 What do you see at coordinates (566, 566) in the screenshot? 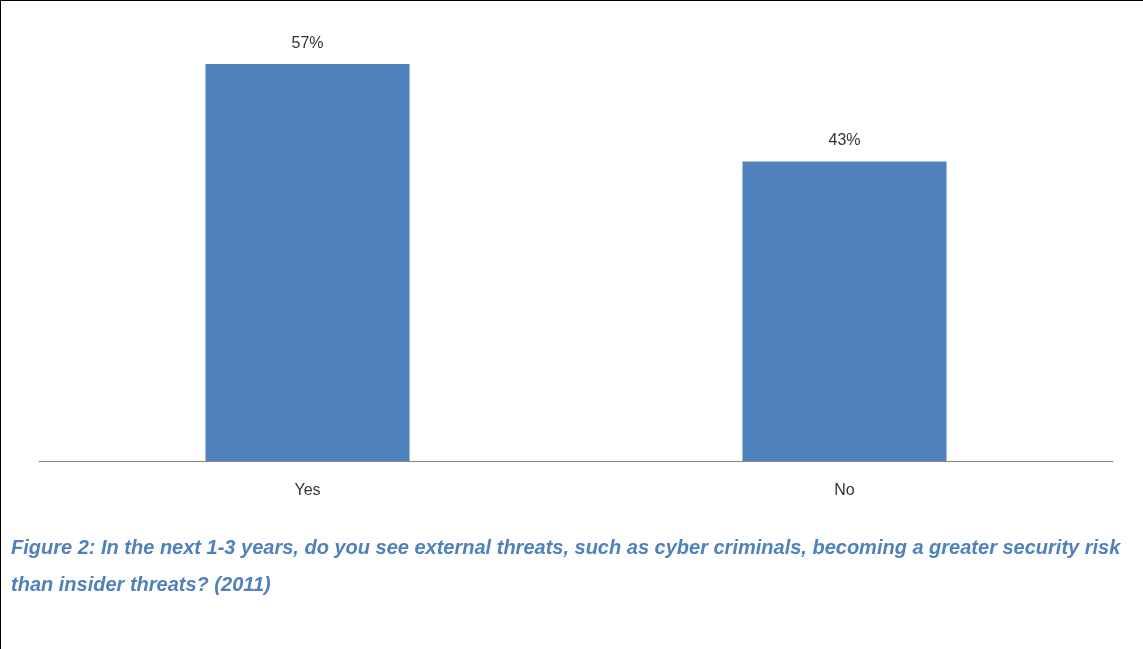
I see `caption: Figure 2: In the next 1-3 years, do you see external threats, such as cyber criminals, becoming a greater security risk than insider threats? (2011)` at bounding box center [566, 566].